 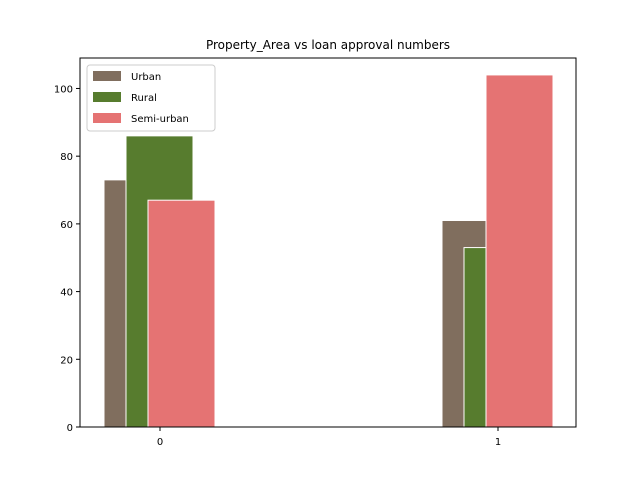 I want to click on y-tick-label: 80, so click(x=66, y=157).